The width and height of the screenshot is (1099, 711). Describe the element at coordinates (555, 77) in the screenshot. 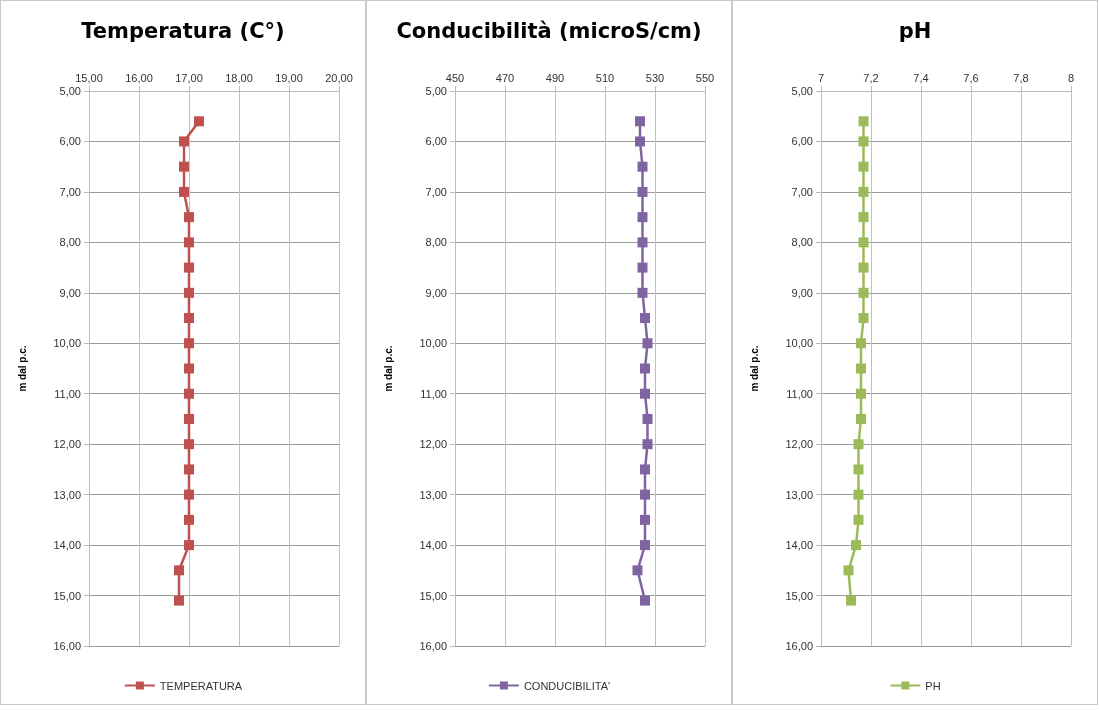

I see `x-tick-label: 490` at that location.